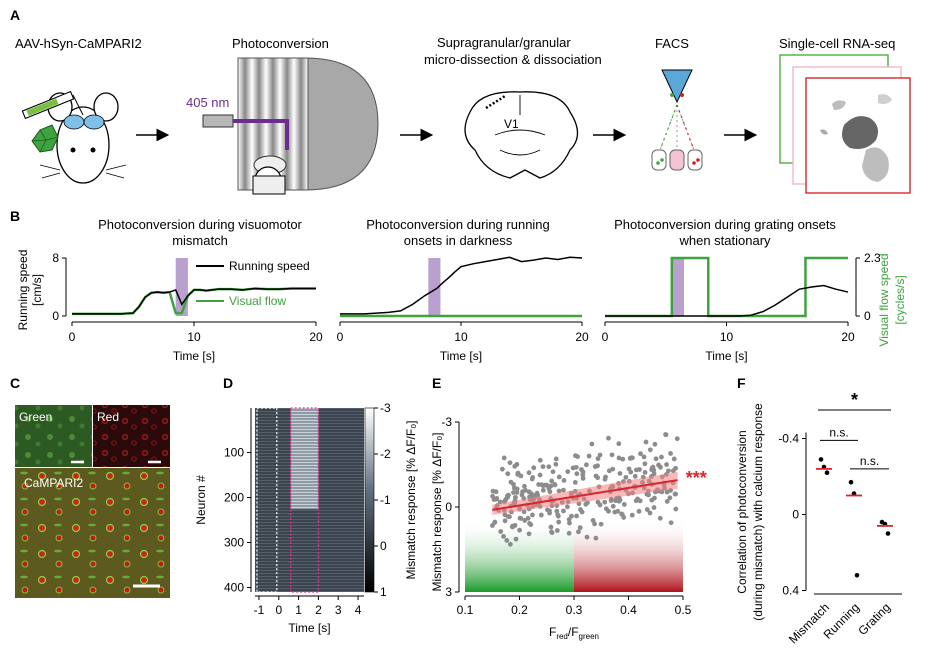  Describe the element at coordinates (267, 500) in the screenshot. I see `baseline-window-box` at that location.